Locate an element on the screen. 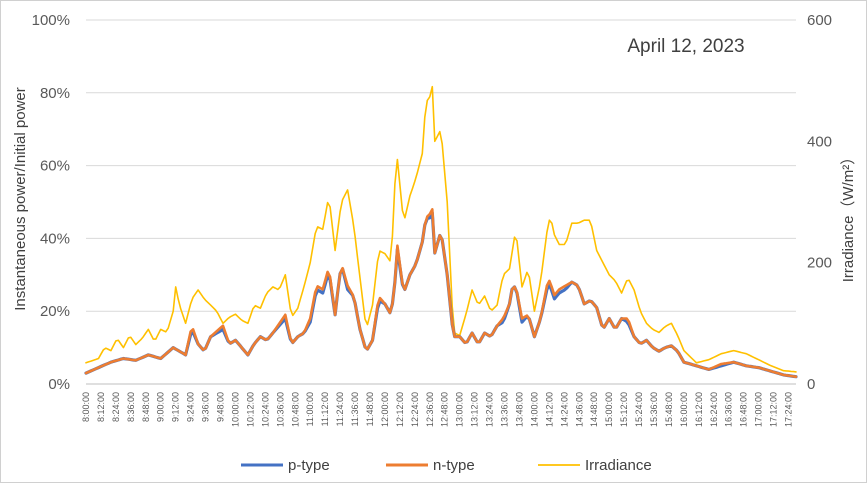 The width and height of the screenshot is (867, 487). x-tick-label: 11:48:00 is located at coordinates (370, 409).